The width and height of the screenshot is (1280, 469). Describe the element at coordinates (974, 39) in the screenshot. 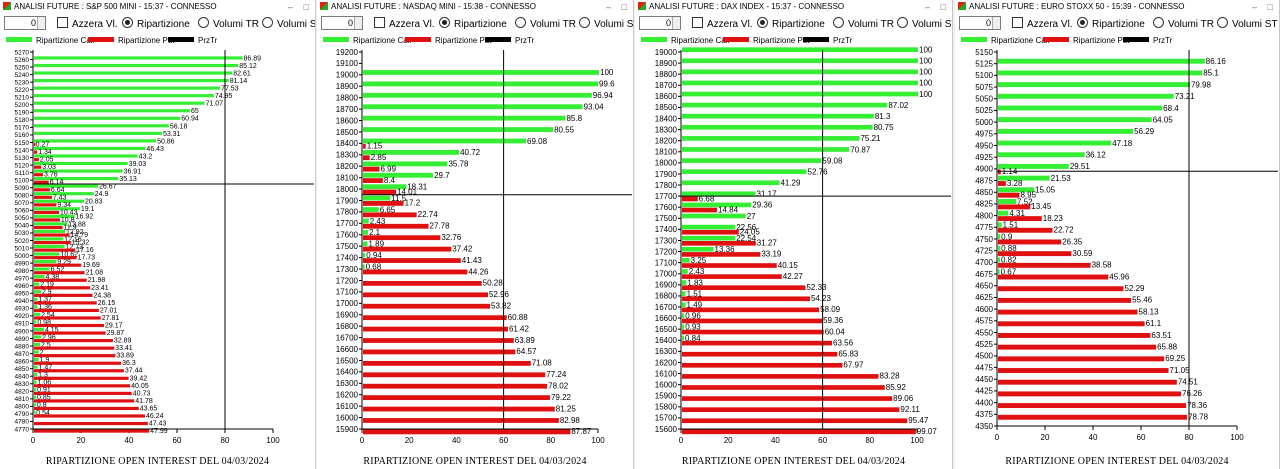

I see `legend-call-swatch` at that location.